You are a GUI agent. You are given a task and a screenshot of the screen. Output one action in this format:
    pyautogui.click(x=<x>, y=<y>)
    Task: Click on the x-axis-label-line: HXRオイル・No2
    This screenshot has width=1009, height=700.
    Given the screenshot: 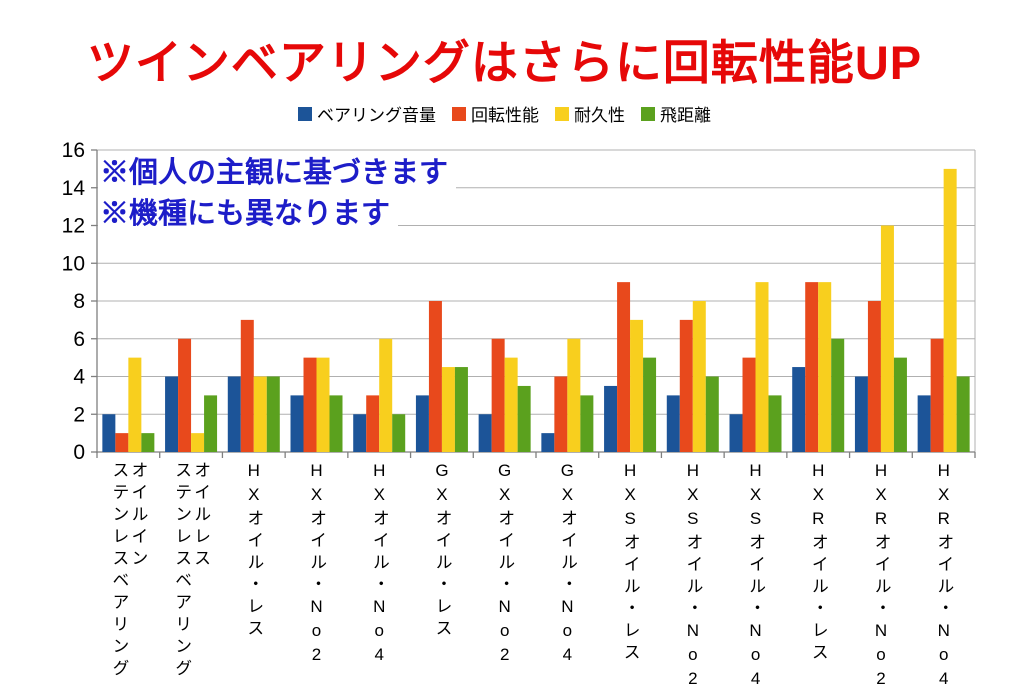 What is the action you would take?
    pyautogui.click(x=881, y=577)
    